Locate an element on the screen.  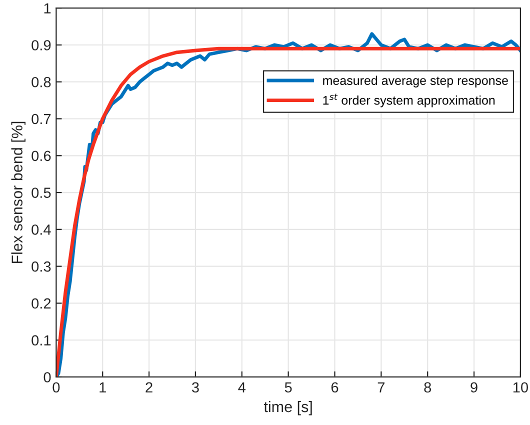
x-tick-label: 8 is located at coordinates (428, 387).